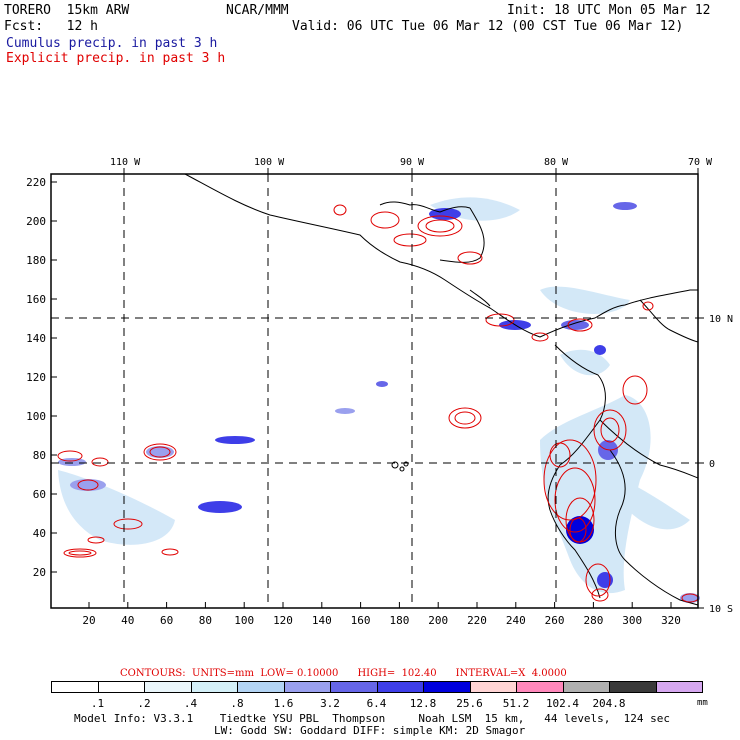  I want to click on y-axis-ticks, so click(54, 377).